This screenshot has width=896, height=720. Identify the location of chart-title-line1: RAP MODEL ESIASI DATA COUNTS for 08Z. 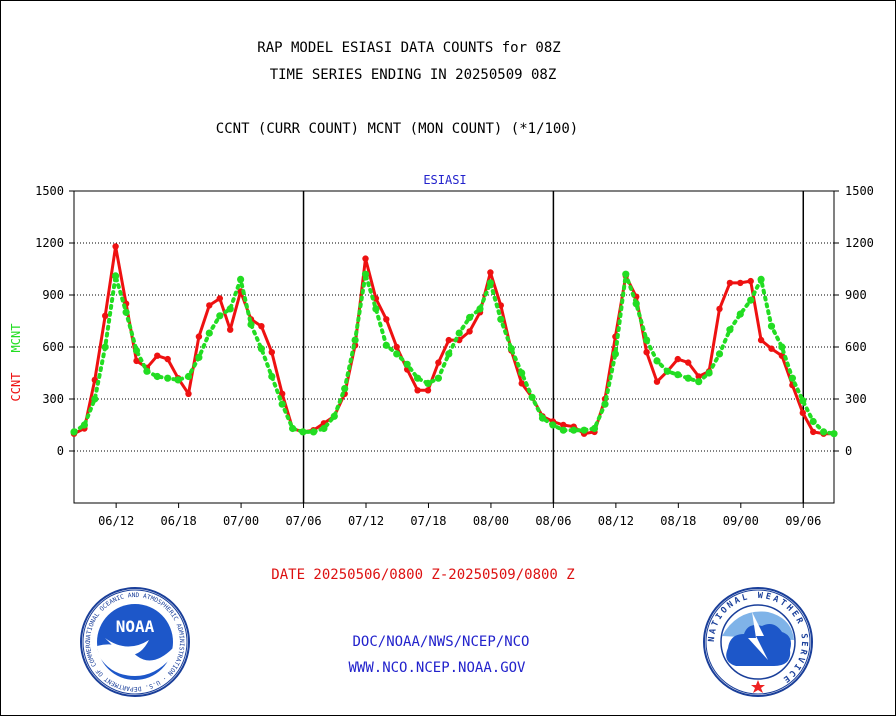
(408, 48).